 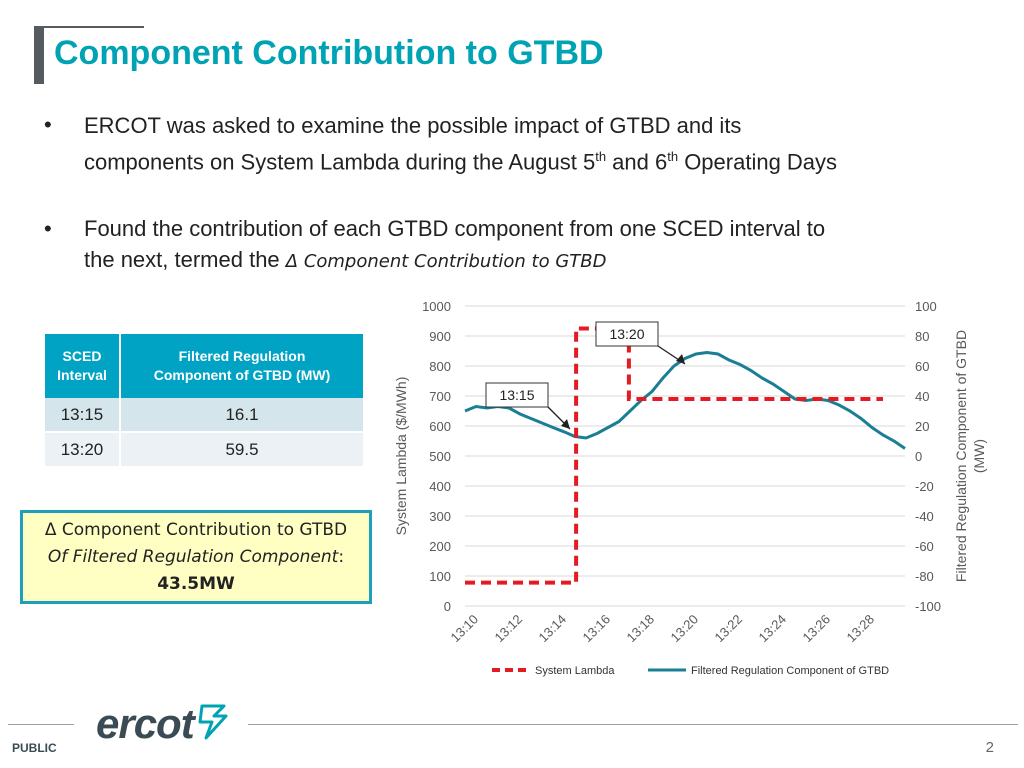 I want to click on x-tick-label: 13:22, so click(x=729, y=629).